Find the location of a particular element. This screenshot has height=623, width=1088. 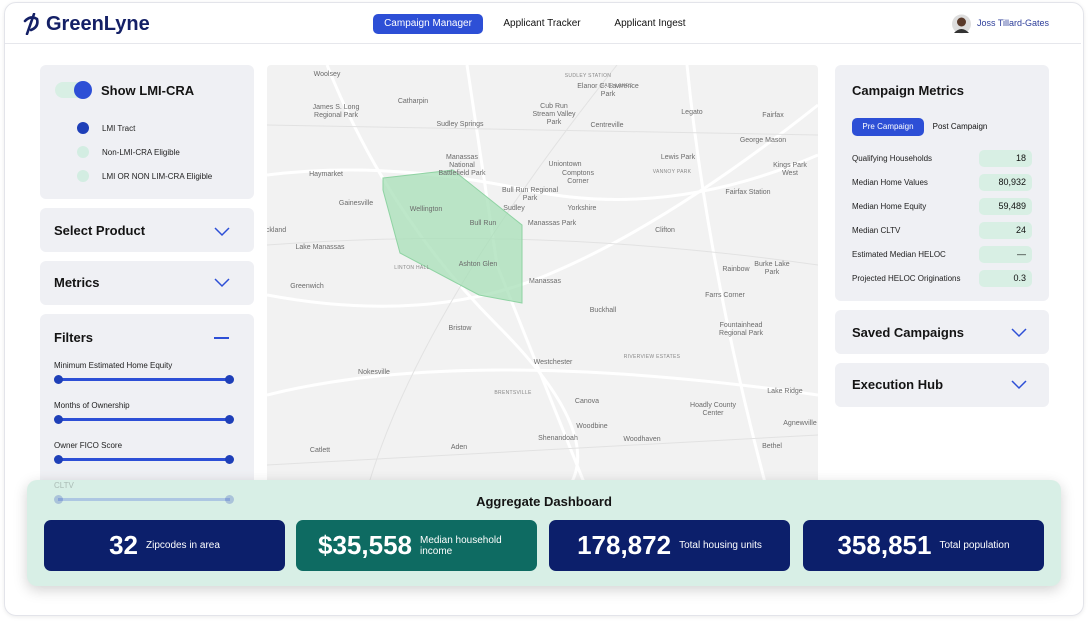

filter-label: Owner FICO Score is located at coordinates (88, 445).